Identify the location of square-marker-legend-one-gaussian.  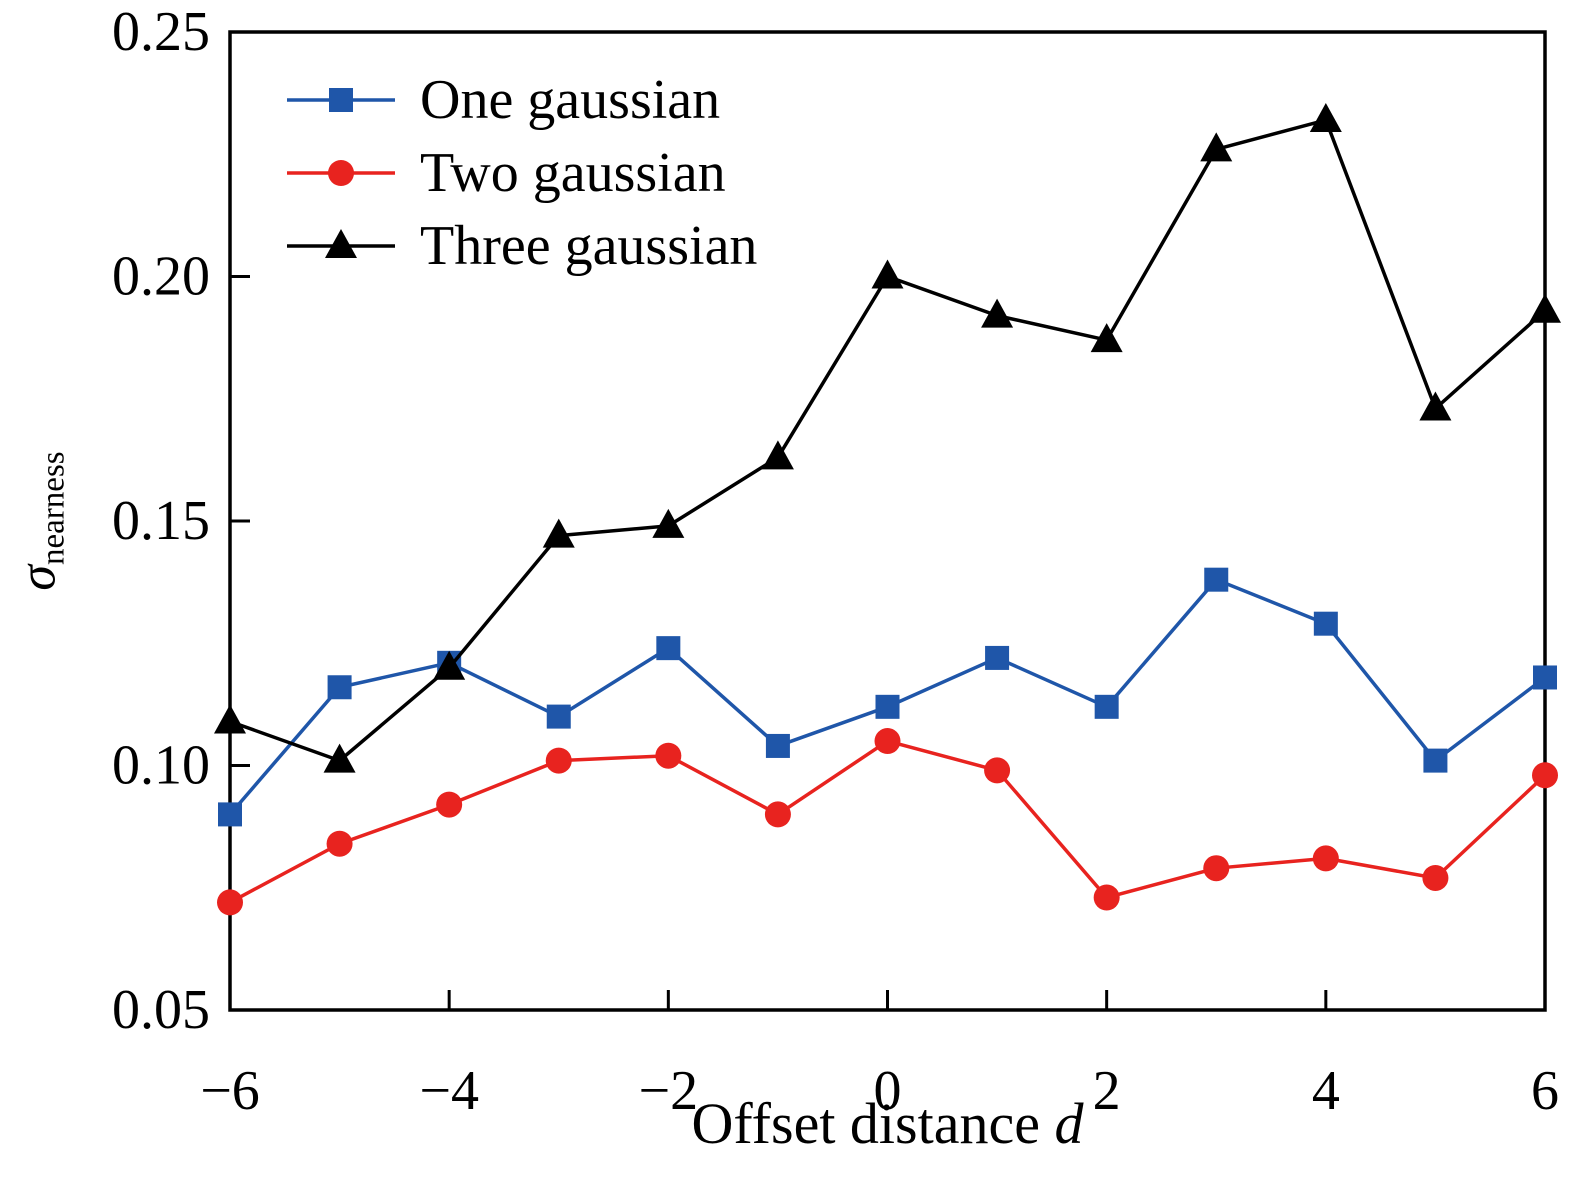
(341, 100).